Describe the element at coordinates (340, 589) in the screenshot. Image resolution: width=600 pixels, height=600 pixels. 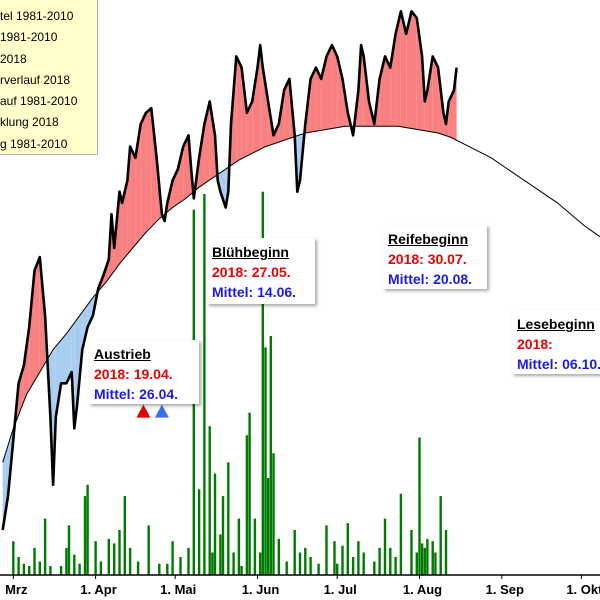
I see `x-tick-label: 1. Jul` at that location.